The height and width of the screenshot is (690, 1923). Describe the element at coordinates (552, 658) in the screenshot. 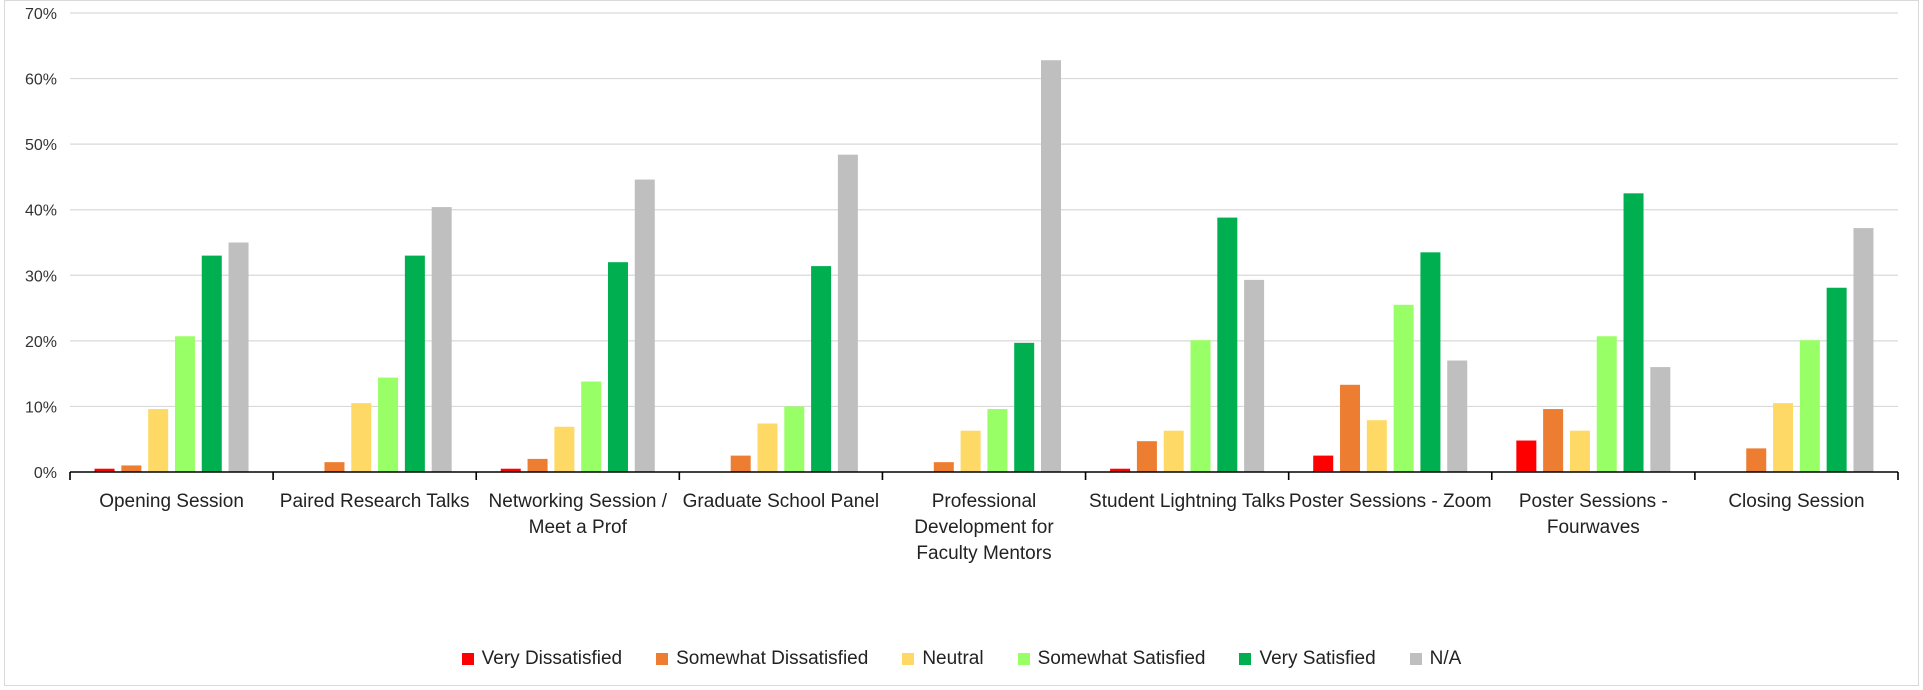

I see `legend-label: Very Dissatisfied` at that location.